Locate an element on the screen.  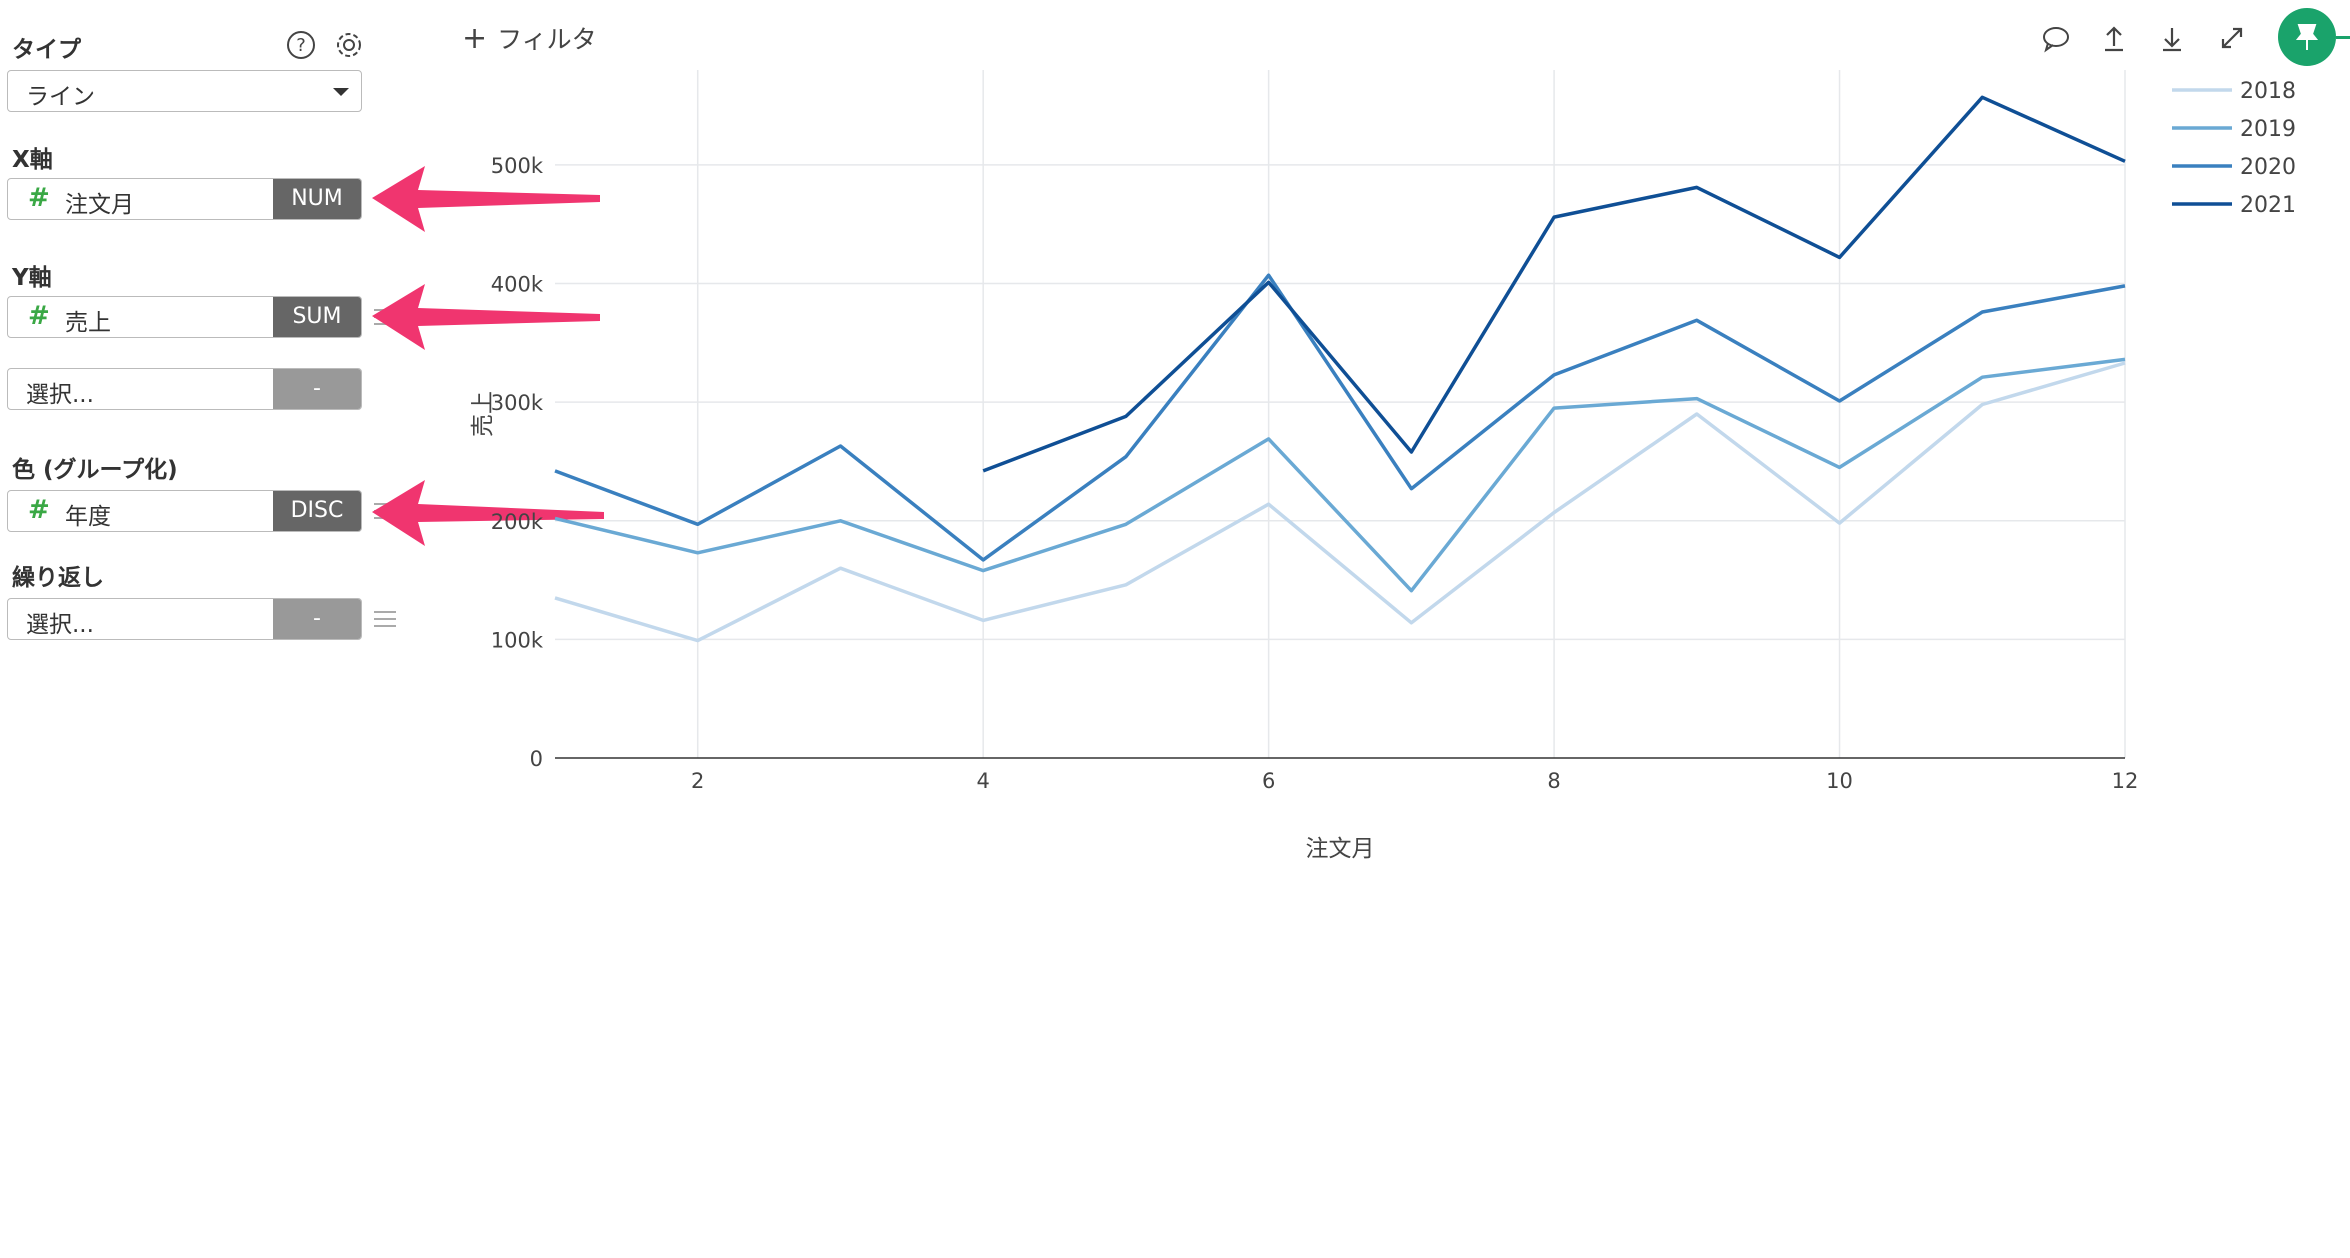
annotation-arrow-x is located at coordinates (486, 199).